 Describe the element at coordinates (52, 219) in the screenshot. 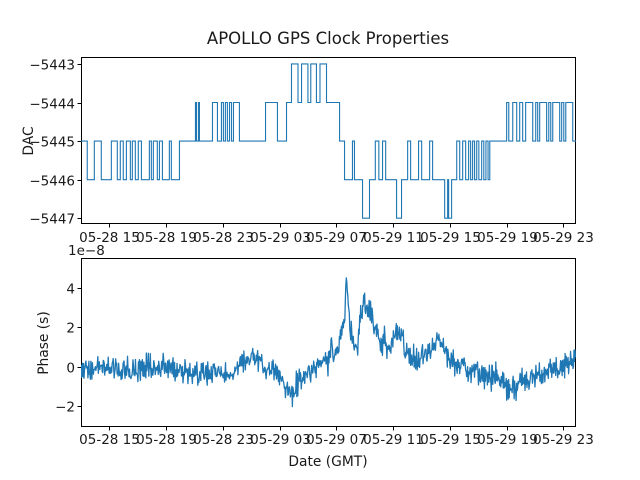

I see `y-tick-label: −5447` at that location.